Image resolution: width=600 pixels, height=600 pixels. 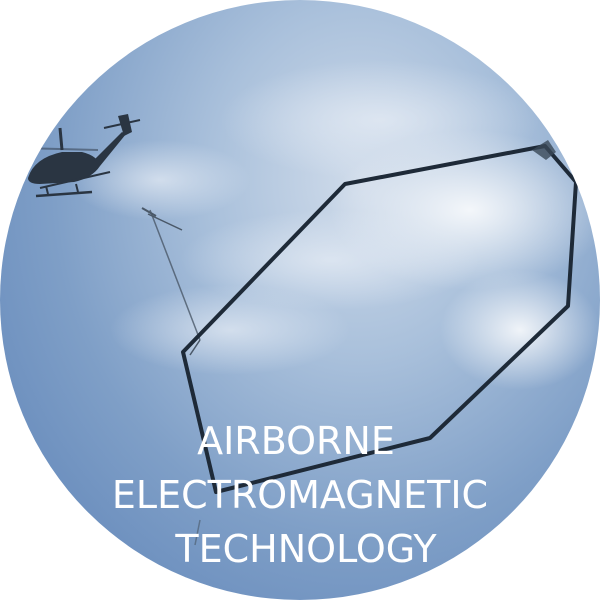 I want to click on tow-cable, so click(x=171, y=376).